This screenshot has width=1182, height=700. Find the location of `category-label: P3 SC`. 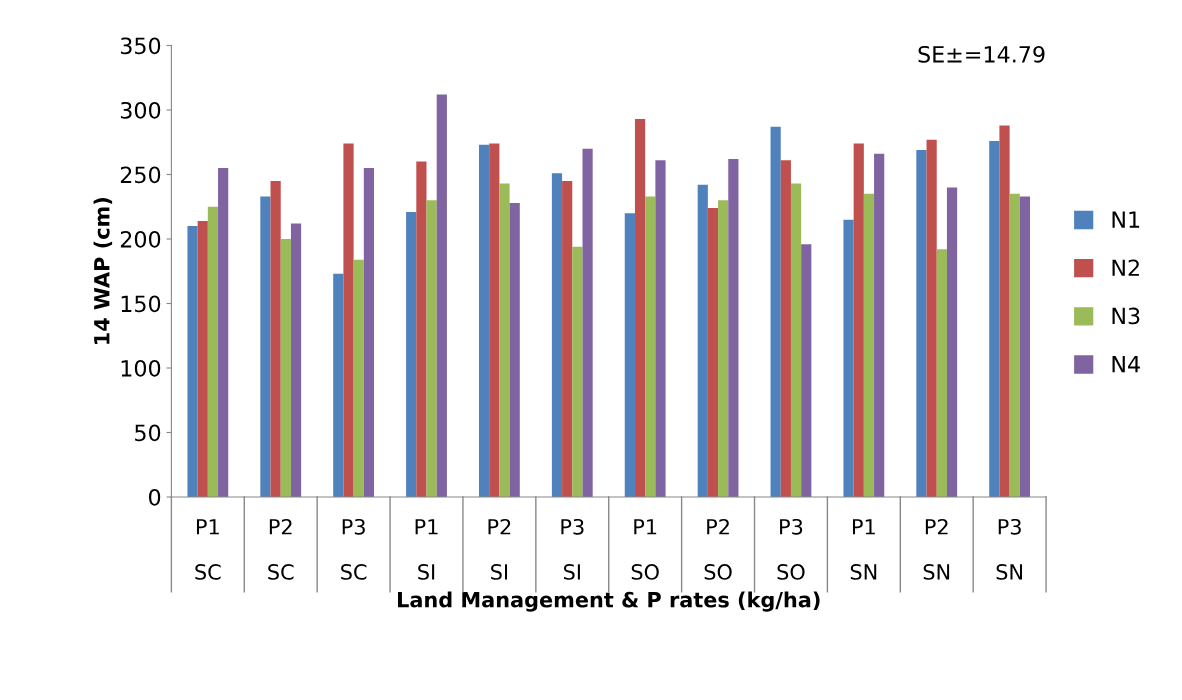

category-label: P3 SC is located at coordinates (354, 549).